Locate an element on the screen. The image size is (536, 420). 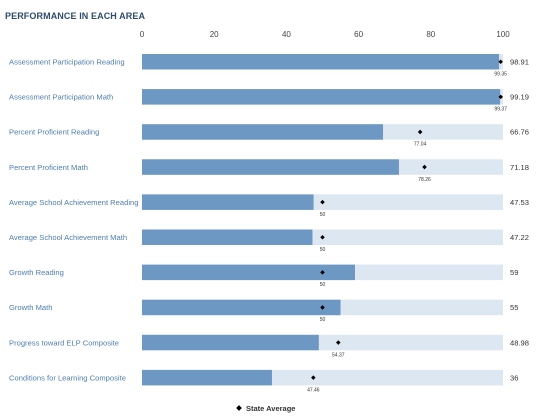
state-average-label: 54.37 is located at coordinates (338, 355).